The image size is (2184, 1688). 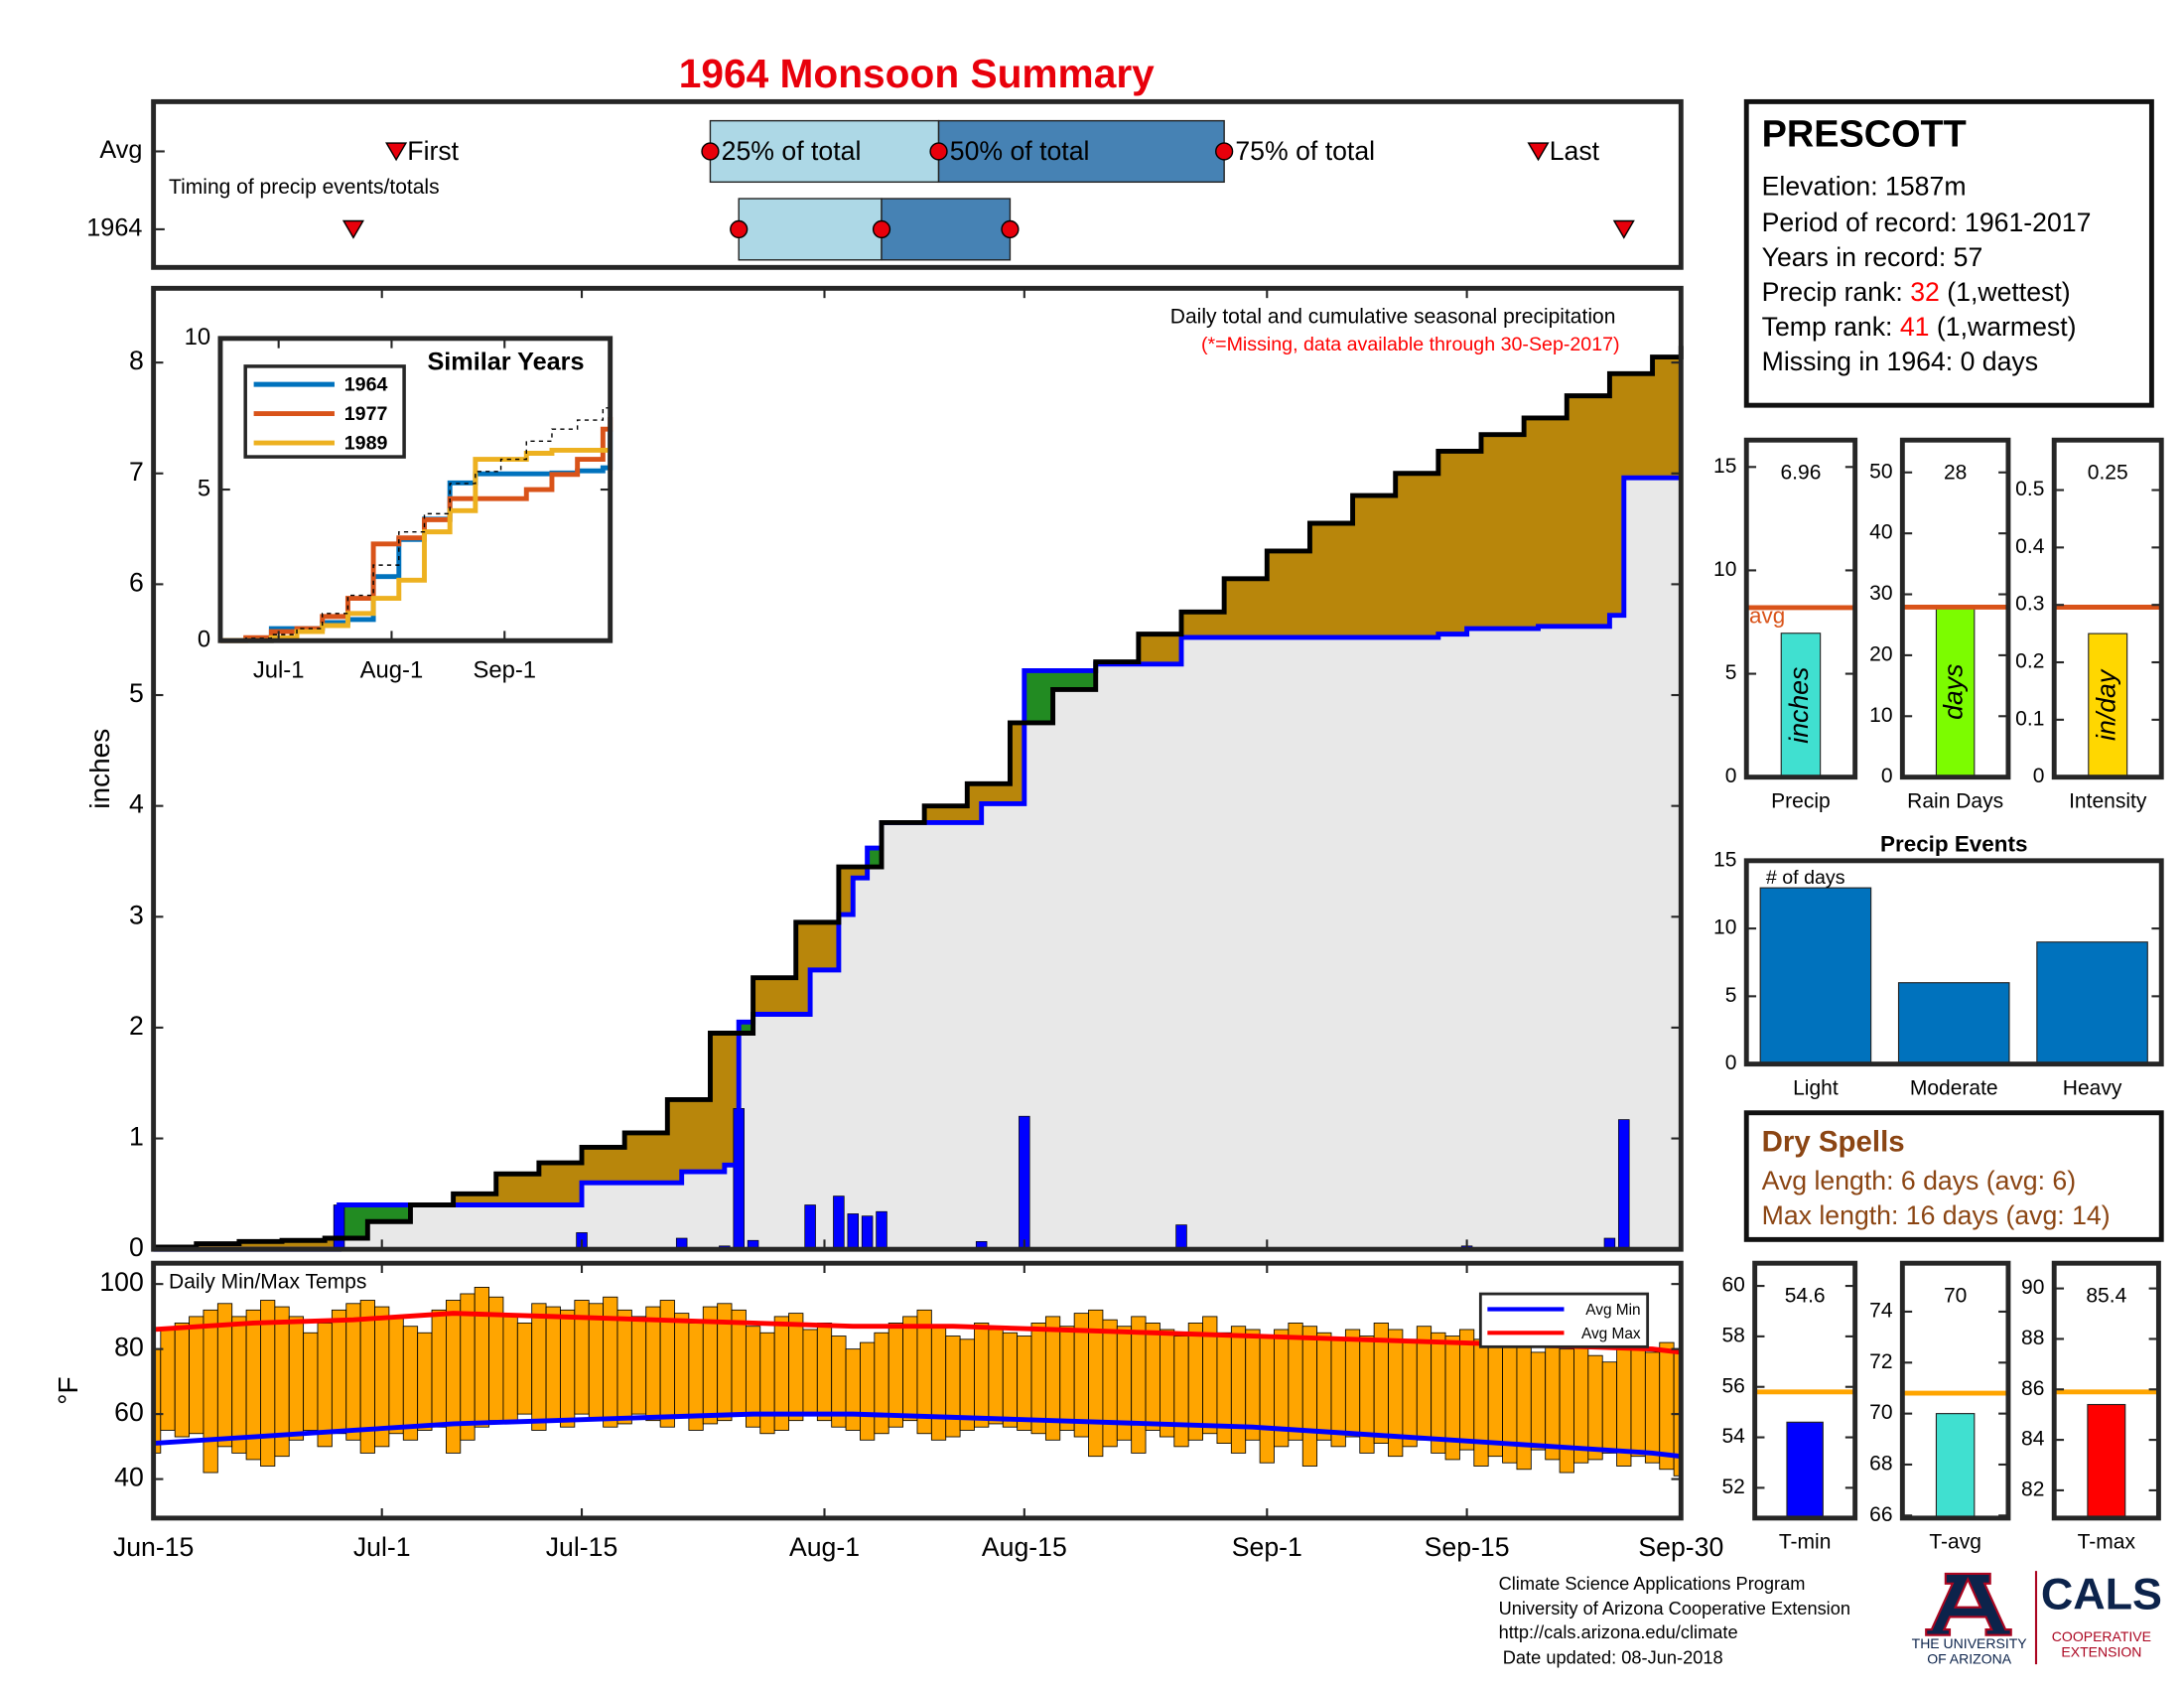 What do you see at coordinates (2105, 704) in the screenshot?
I see `bar-label: in/day` at bounding box center [2105, 704].